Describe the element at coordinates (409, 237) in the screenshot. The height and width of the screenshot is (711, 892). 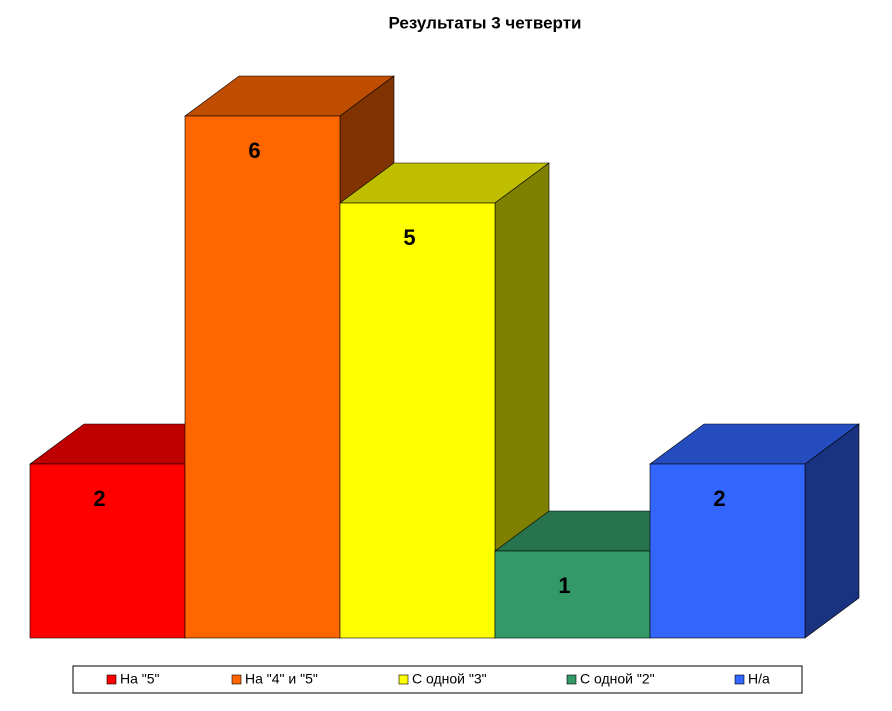
I see `data-label: 5` at that location.